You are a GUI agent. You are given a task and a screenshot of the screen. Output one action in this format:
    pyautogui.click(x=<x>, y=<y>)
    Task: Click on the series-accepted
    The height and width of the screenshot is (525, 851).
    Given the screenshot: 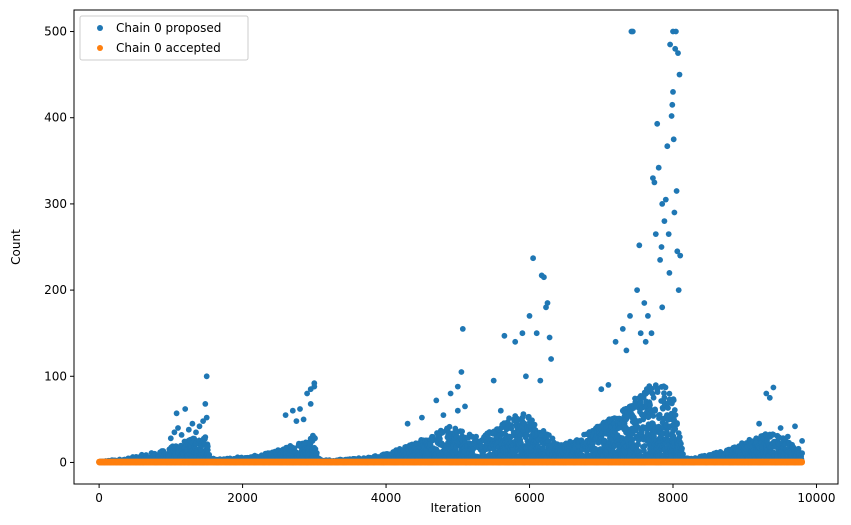 What is the action you would take?
    pyautogui.click(x=450, y=462)
    